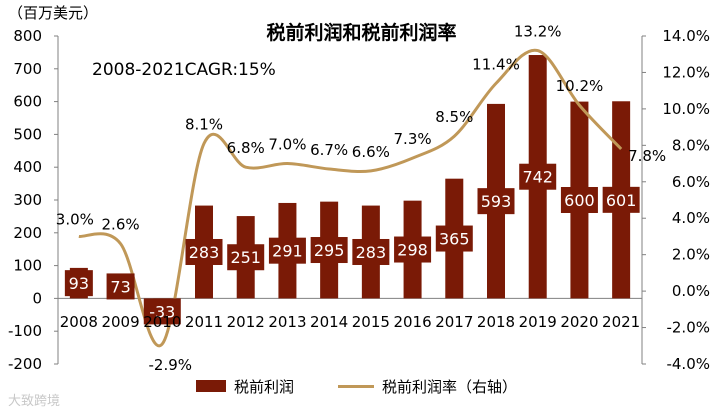 This screenshot has height=413, width=723. Describe the element at coordinates (691, 255) in the screenshot. I see `y-right-tick-label: 2.0%` at that location.